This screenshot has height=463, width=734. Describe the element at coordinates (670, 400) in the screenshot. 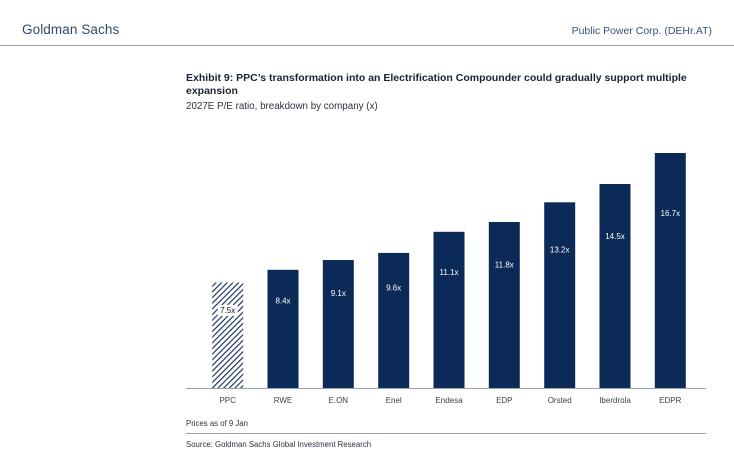

I see `category-label: EDPR` at that location.